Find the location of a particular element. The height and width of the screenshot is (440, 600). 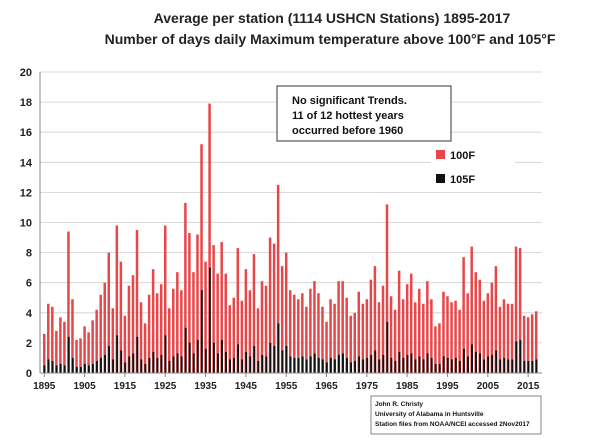

bar-105f-1934 is located at coordinates (201, 331).